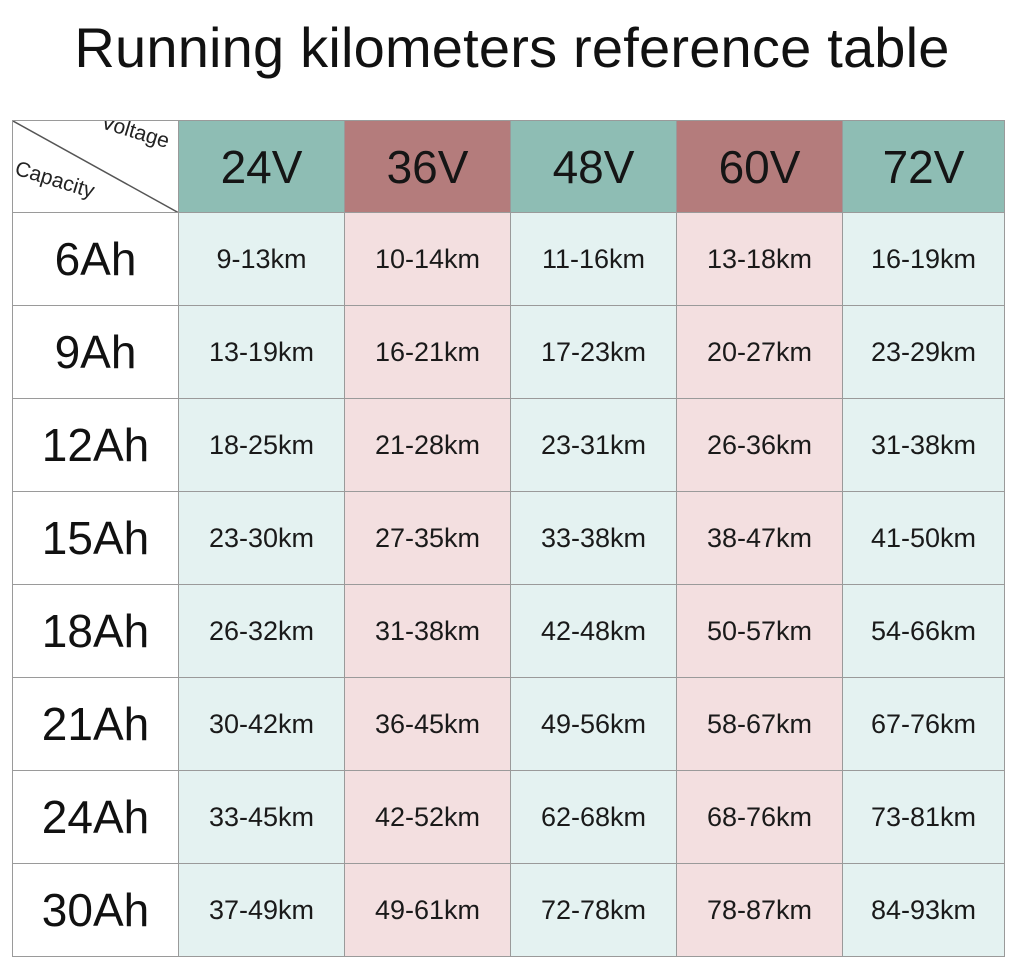 The width and height of the screenshot is (1024, 970). I want to click on range-cell: 38-47km, so click(759, 538).